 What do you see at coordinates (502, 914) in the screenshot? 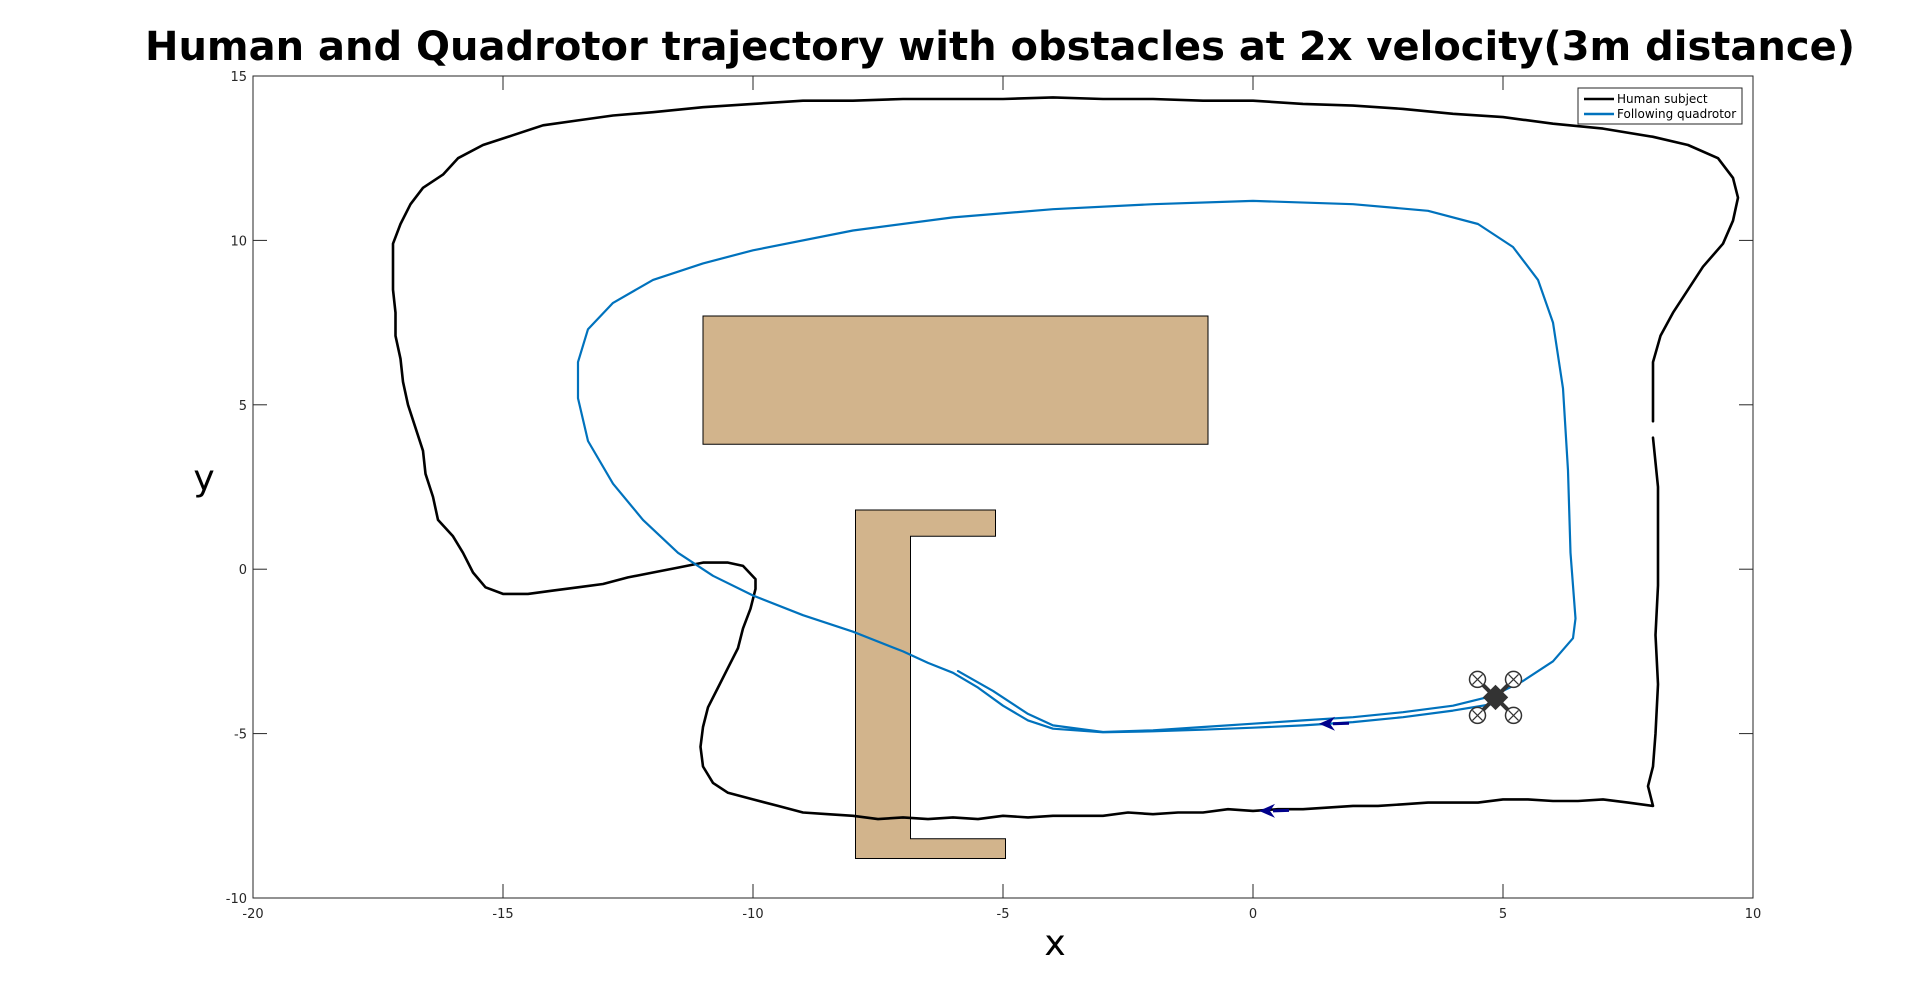
I see `x-tick-label: -15` at bounding box center [502, 914].